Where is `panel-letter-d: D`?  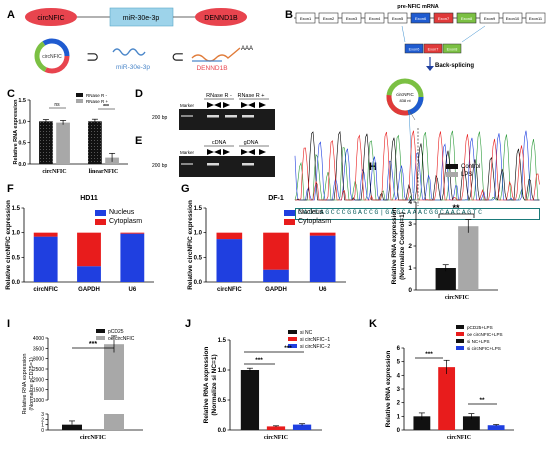
panel-letter-d: D is located at coordinates (139, 94).